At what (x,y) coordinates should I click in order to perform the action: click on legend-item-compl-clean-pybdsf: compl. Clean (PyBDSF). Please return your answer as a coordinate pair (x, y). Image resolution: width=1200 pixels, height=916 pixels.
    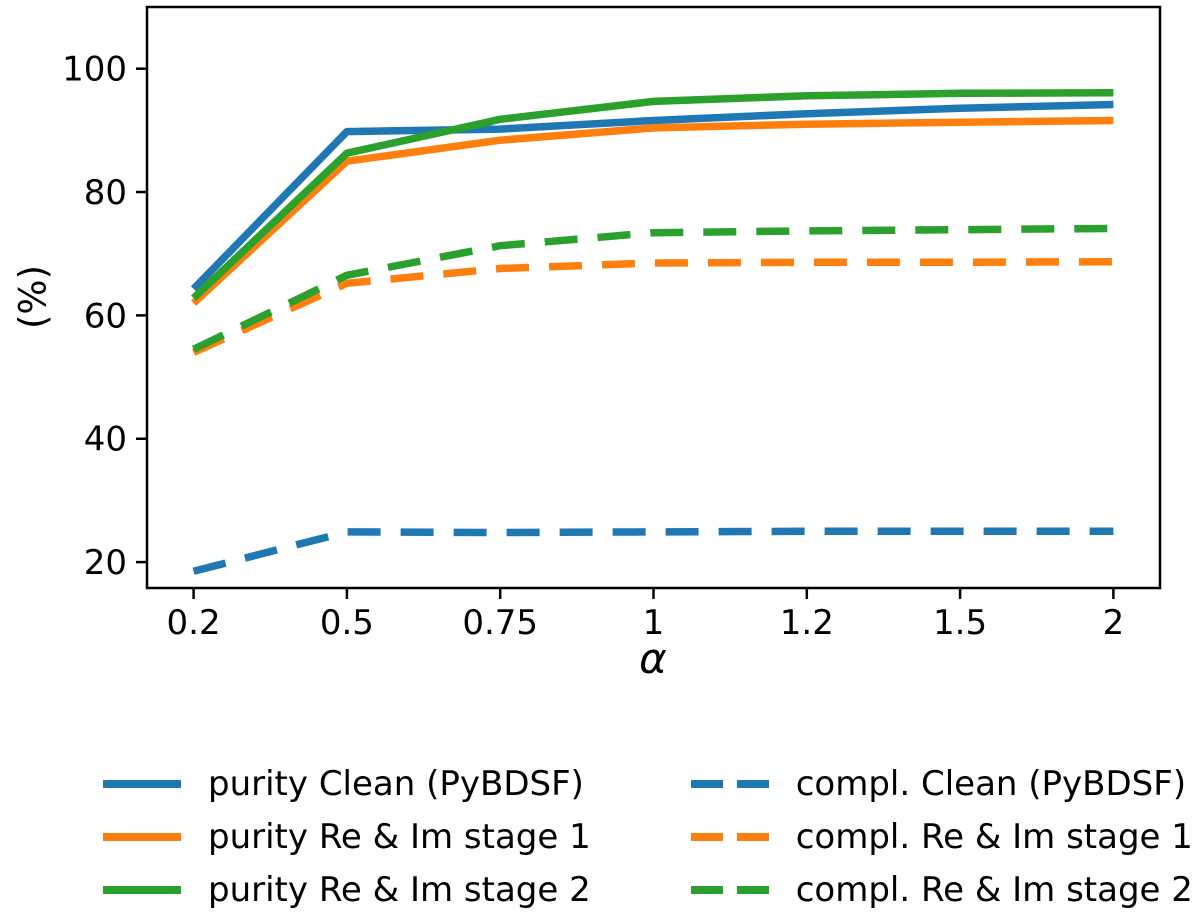
    Looking at the image, I should click on (941, 783).